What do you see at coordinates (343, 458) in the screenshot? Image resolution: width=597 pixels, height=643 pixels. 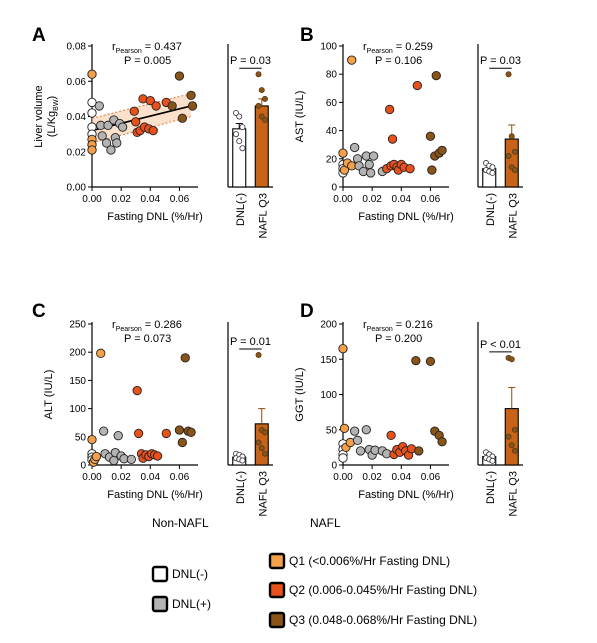 I see `data-point-dnl_neg` at bounding box center [343, 458].